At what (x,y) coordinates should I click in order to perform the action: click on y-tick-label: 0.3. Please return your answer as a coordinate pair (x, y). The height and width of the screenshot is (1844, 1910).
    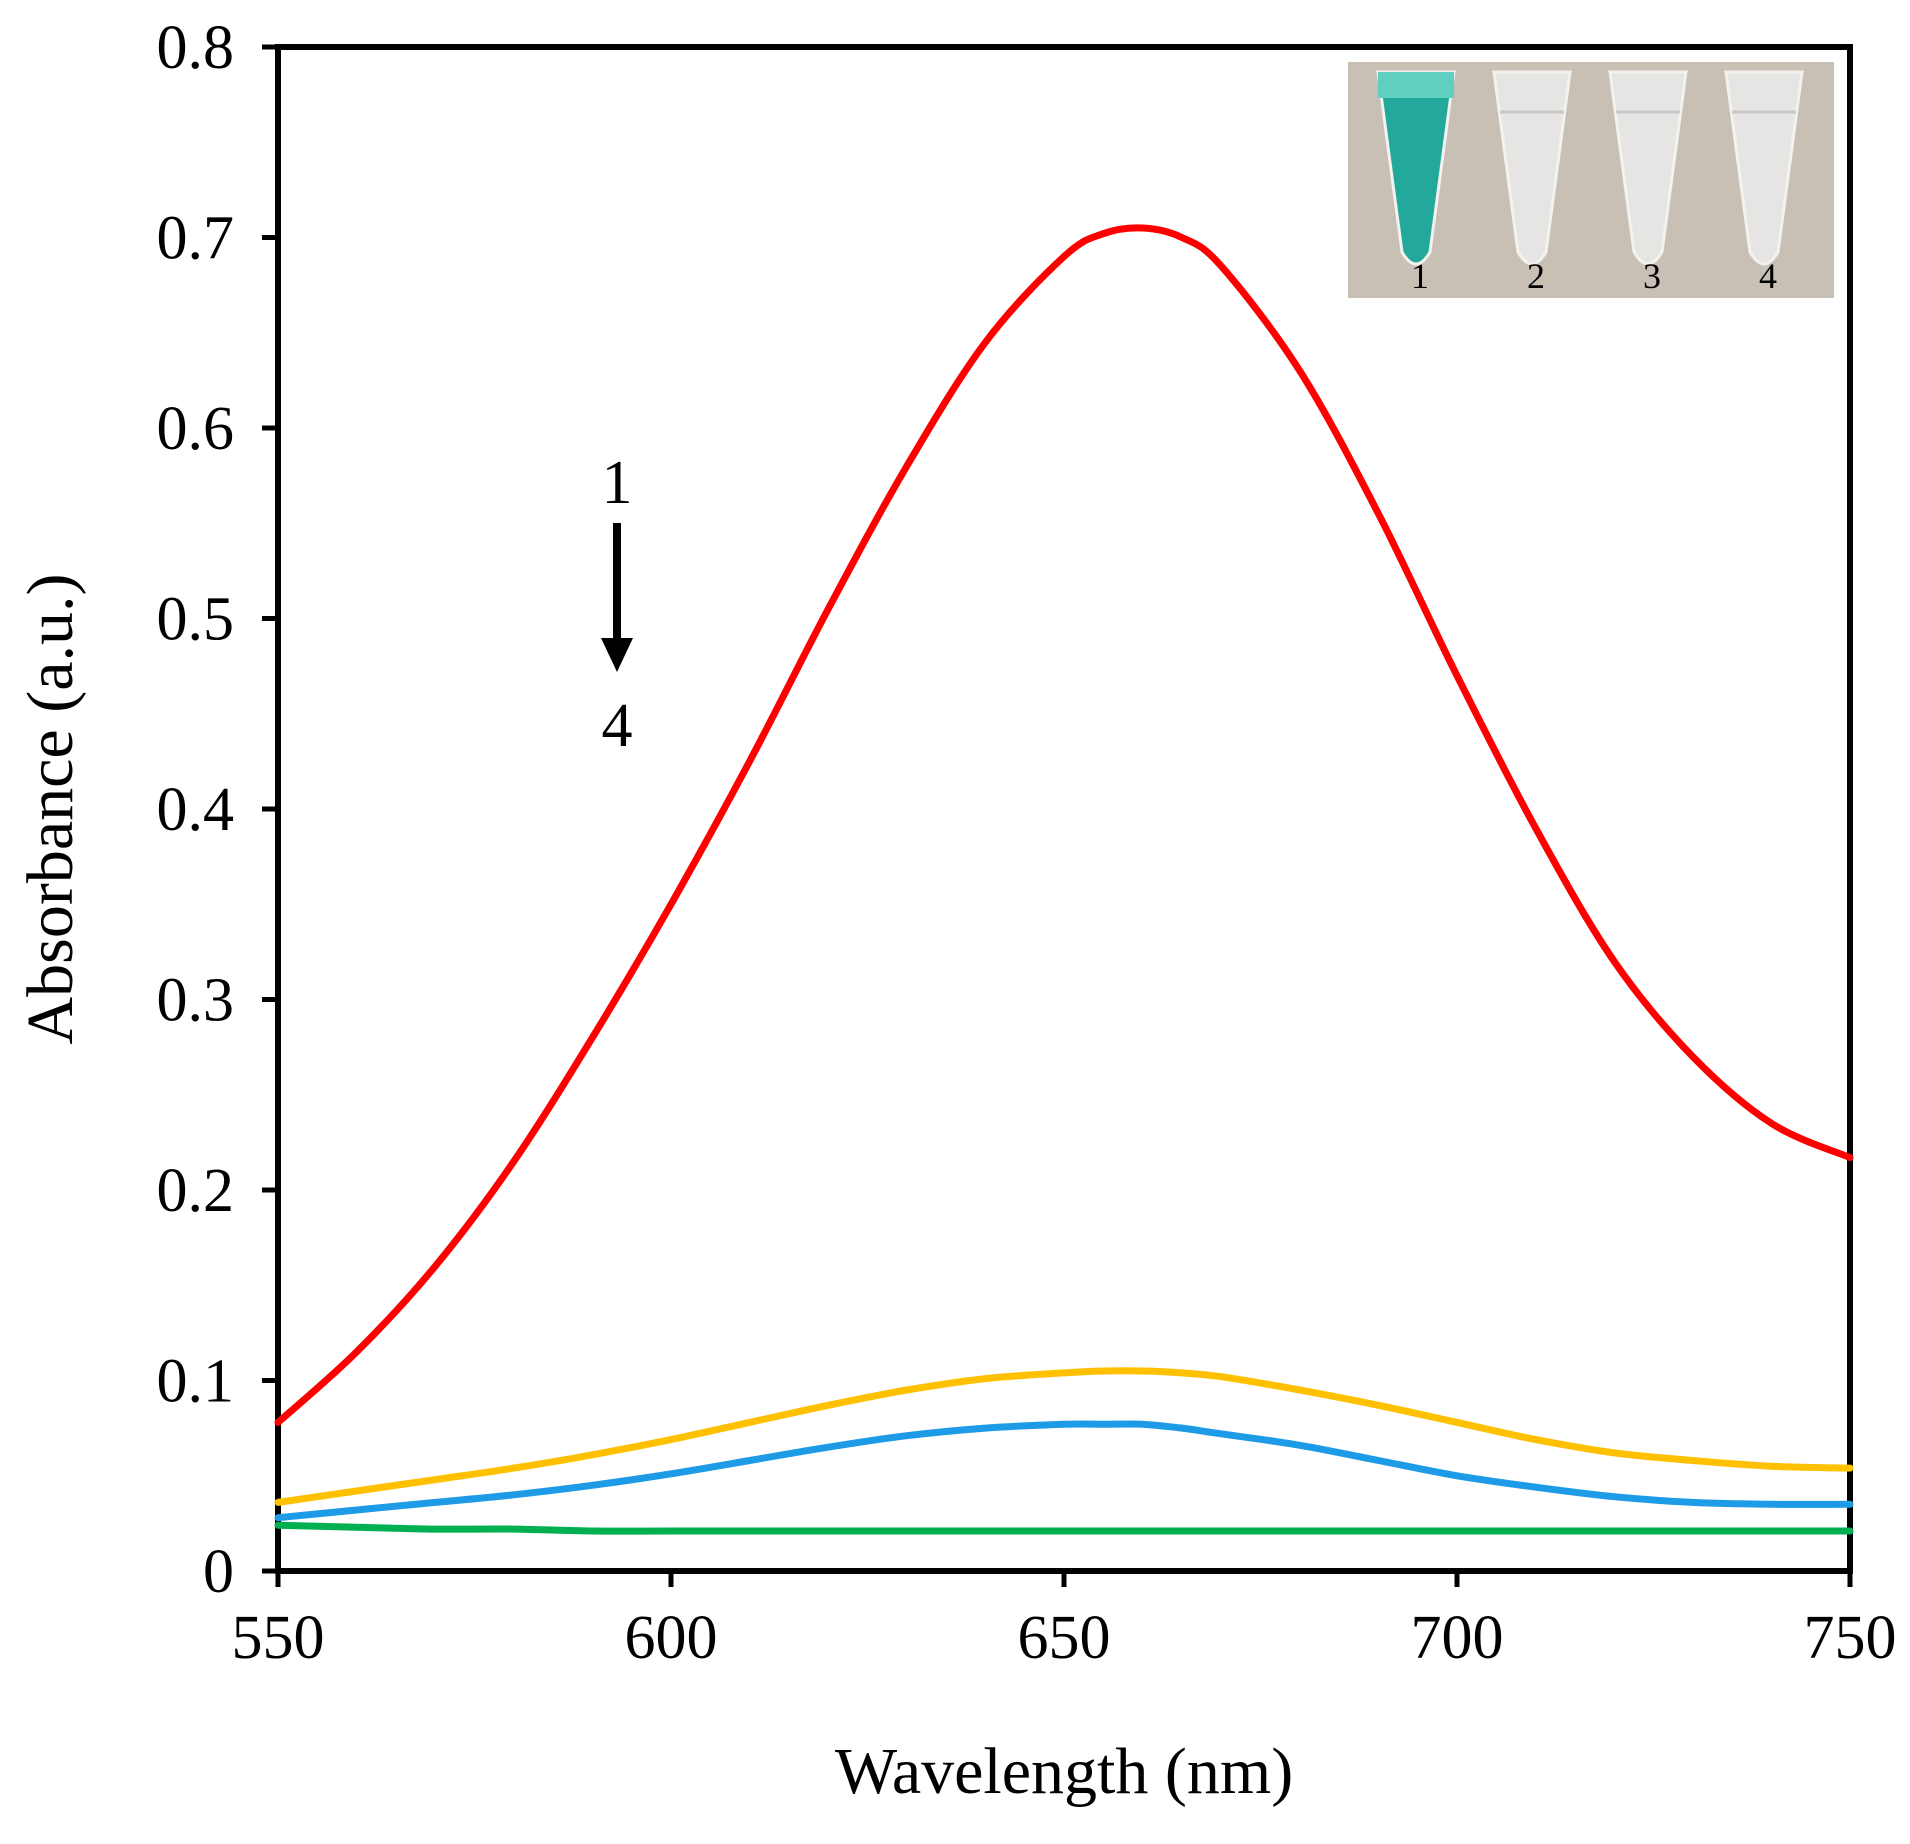
    Looking at the image, I should click on (196, 1001).